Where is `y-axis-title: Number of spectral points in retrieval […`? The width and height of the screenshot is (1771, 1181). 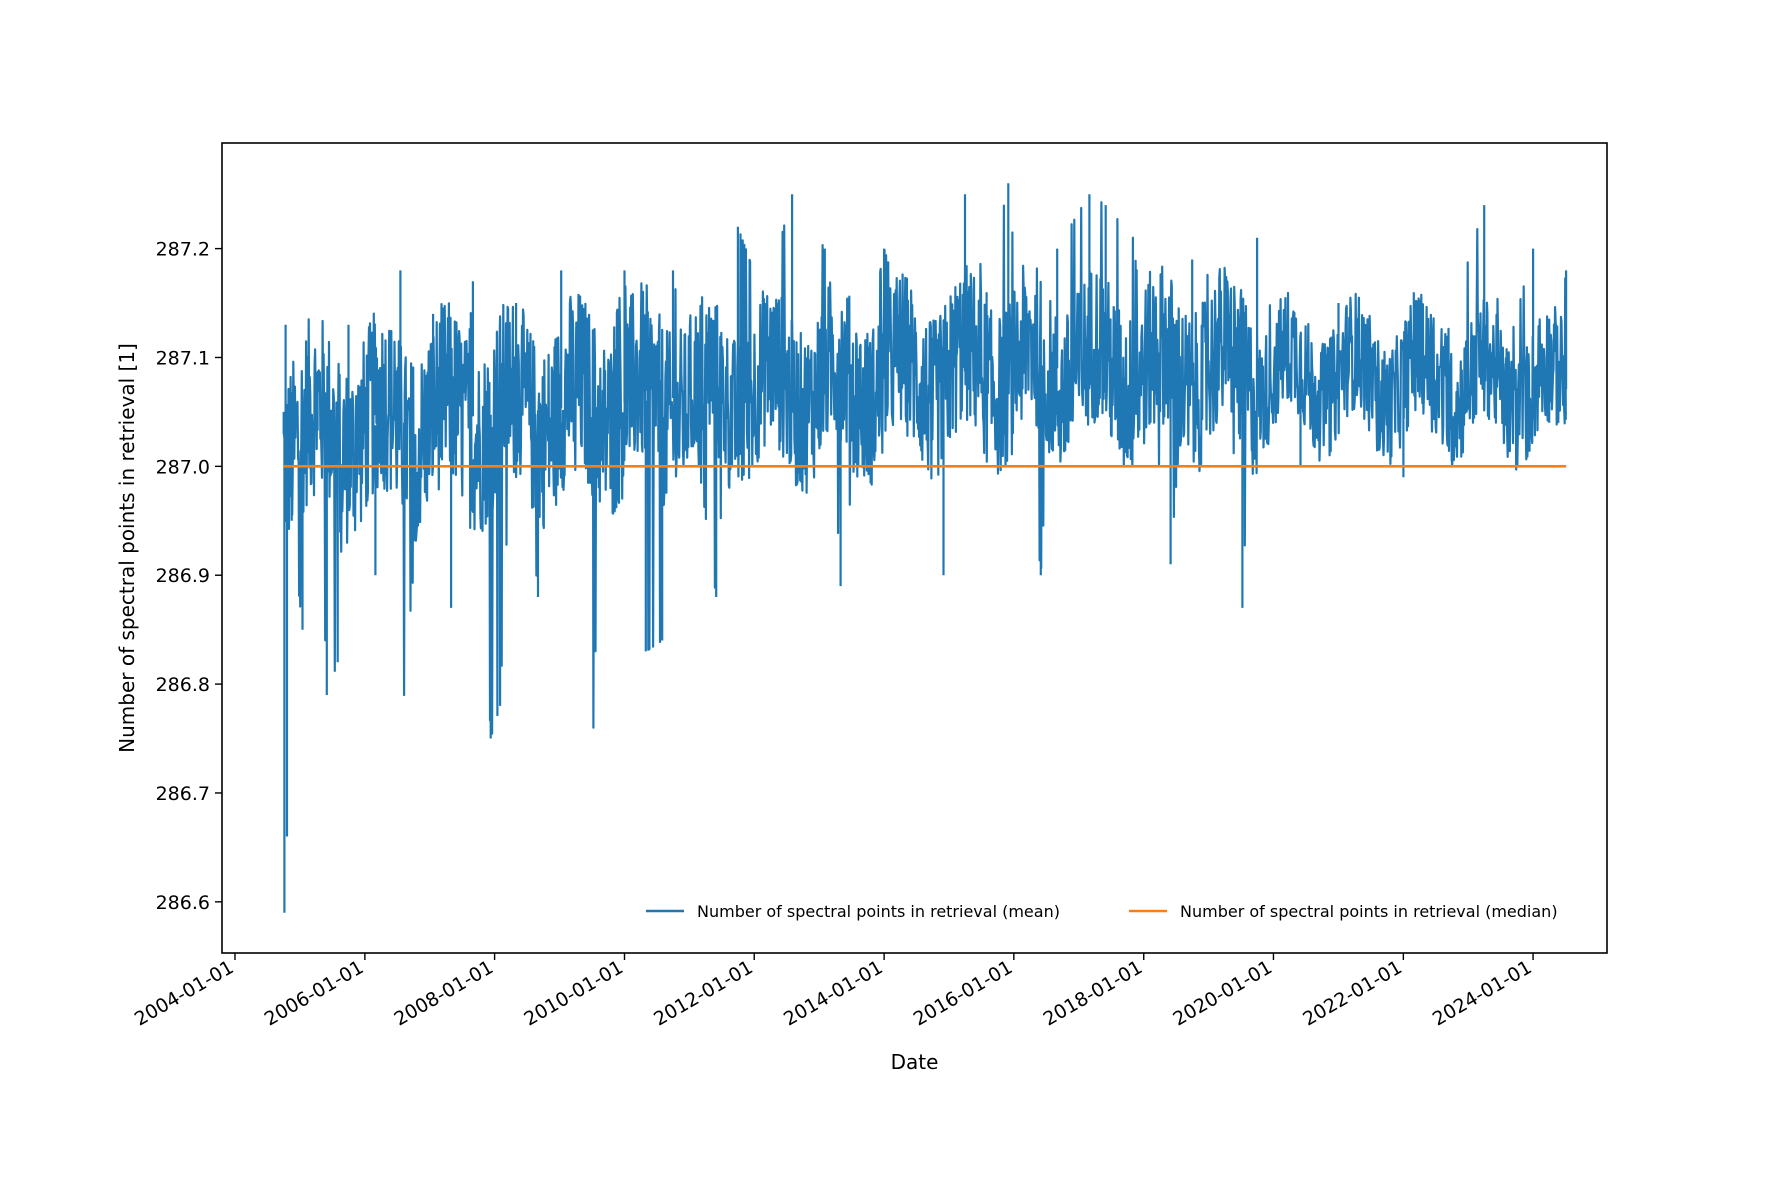
y-axis-title: Number of spectral points in retrieval [… is located at coordinates (127, 548).